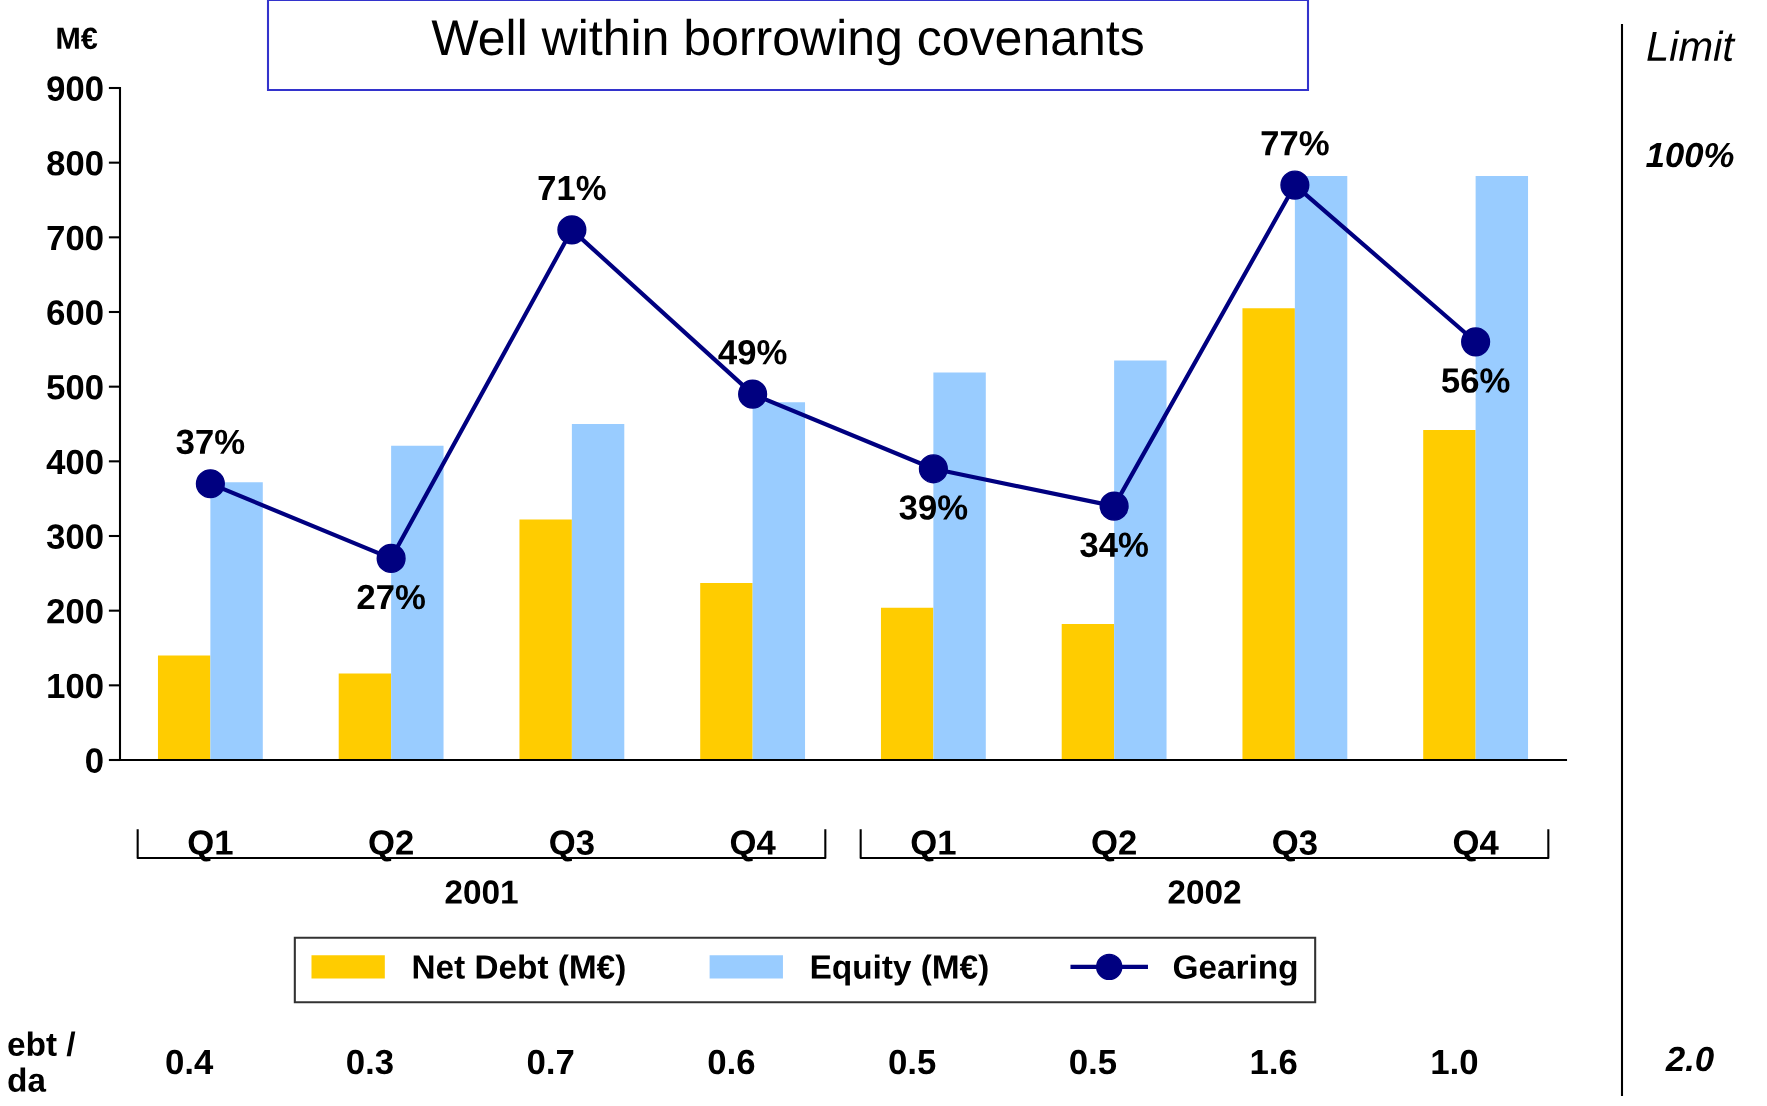 The width and height of the screenshot is (1767, 1106). I want to click on y-axis-title: M€, so click(77, 38).